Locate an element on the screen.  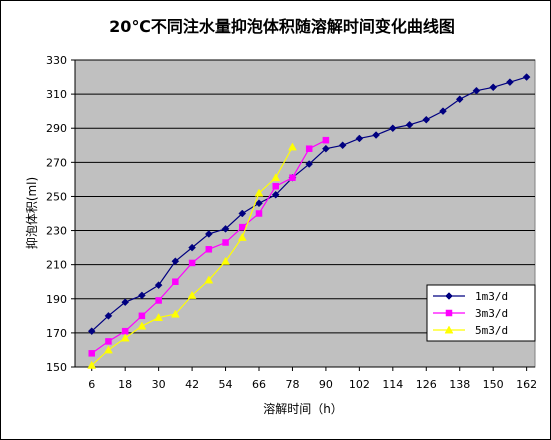
y-axis-ticks: 150 170 190 210 230 250 270 290 310 330 is located at coordinates (60, 214).